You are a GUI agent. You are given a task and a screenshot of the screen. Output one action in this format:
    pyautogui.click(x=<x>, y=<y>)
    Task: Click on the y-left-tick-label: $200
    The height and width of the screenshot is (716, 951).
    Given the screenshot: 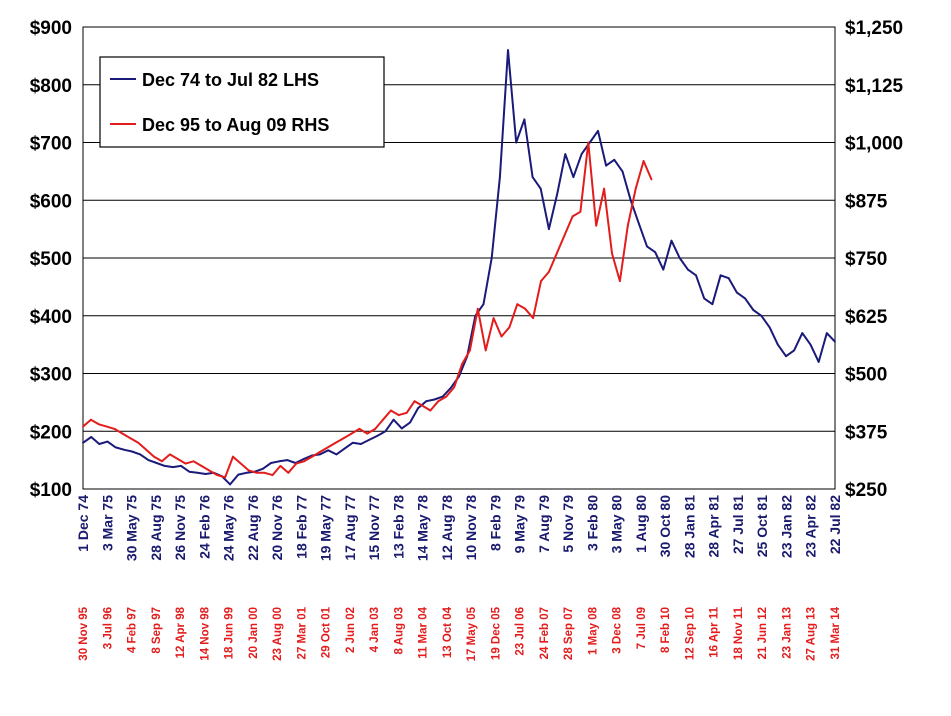 What is the action you would take?
    pyautogui.click(x=51, y=432)
    